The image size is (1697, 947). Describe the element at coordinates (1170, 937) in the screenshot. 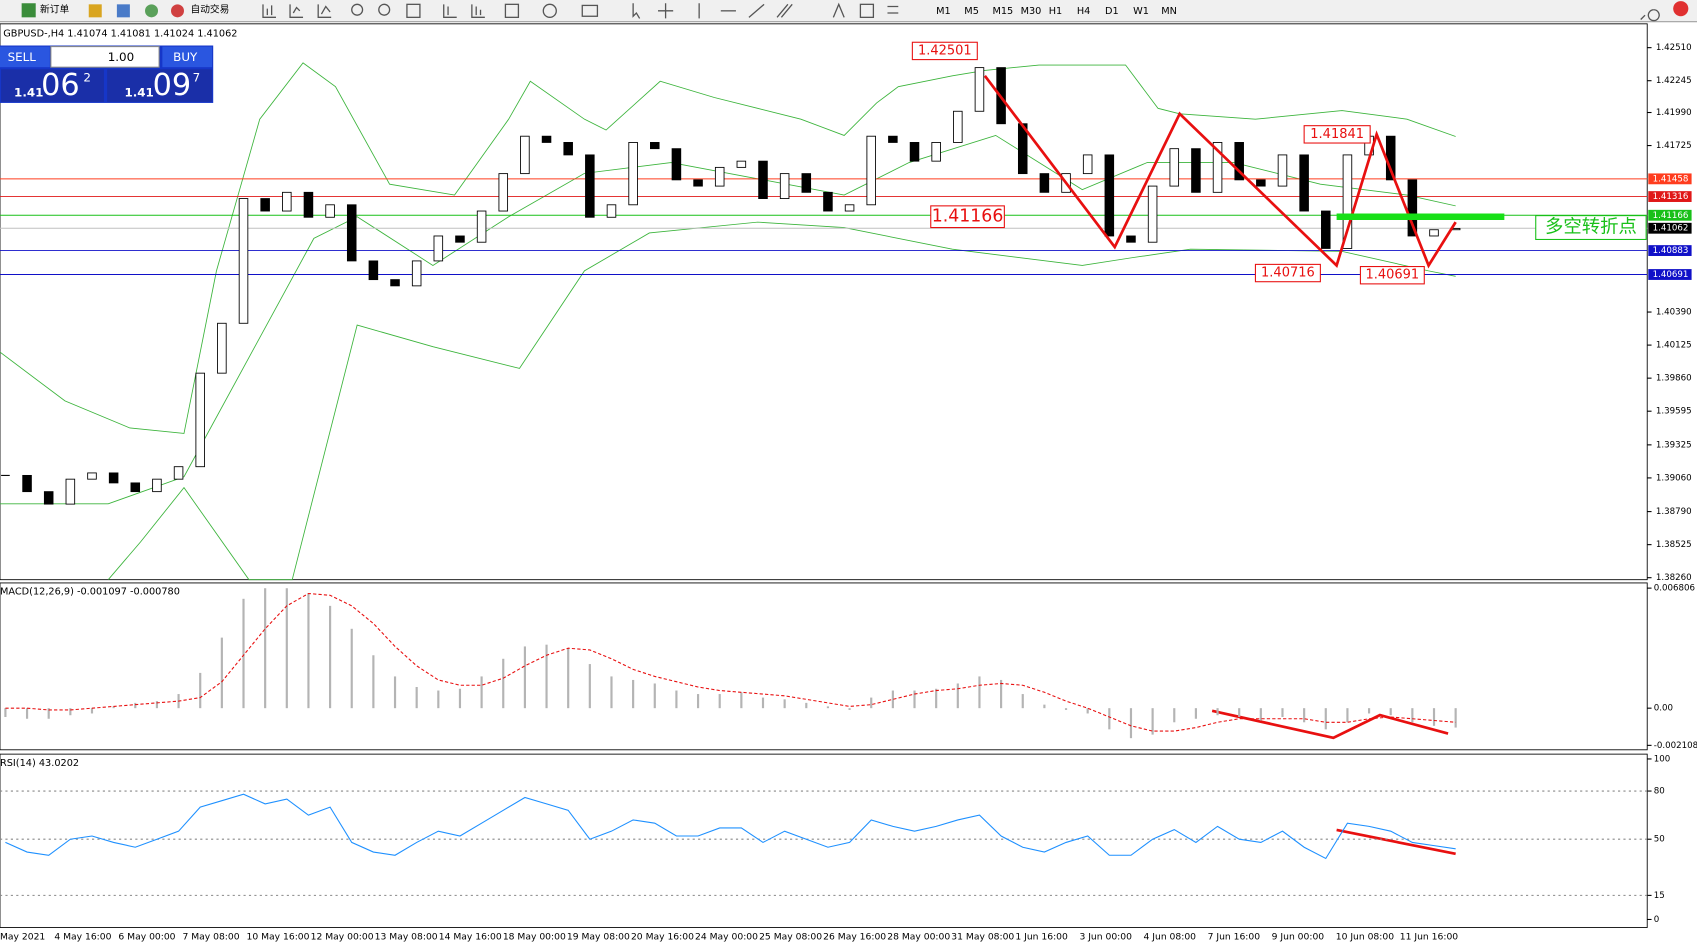

I see `x-tick-label: 4 Jun 08:00` at that location.